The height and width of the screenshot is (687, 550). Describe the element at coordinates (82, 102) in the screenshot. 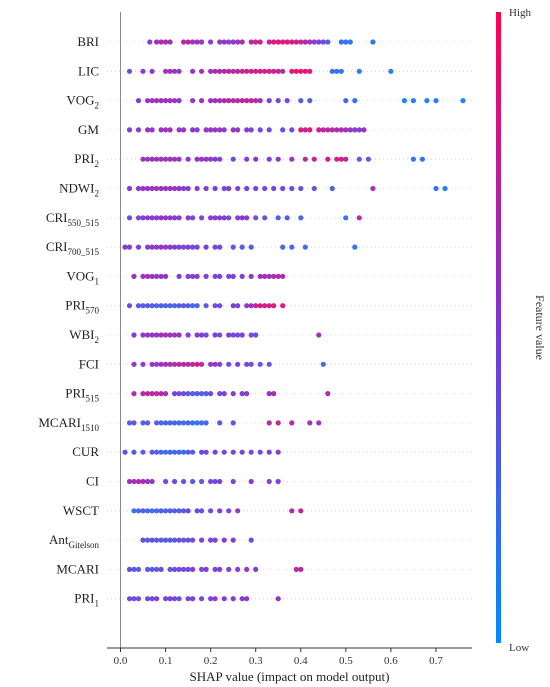

I see `feature-label: VOG2` at that location.